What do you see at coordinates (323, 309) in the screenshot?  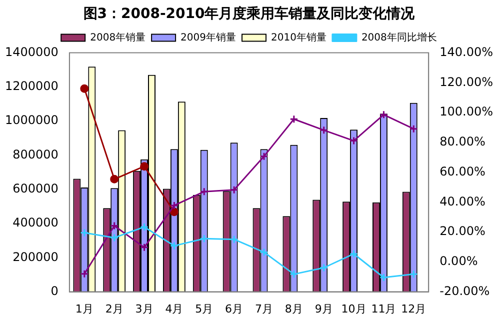 I see `x-tick-label: 9月` at bounding box center [323, 309].